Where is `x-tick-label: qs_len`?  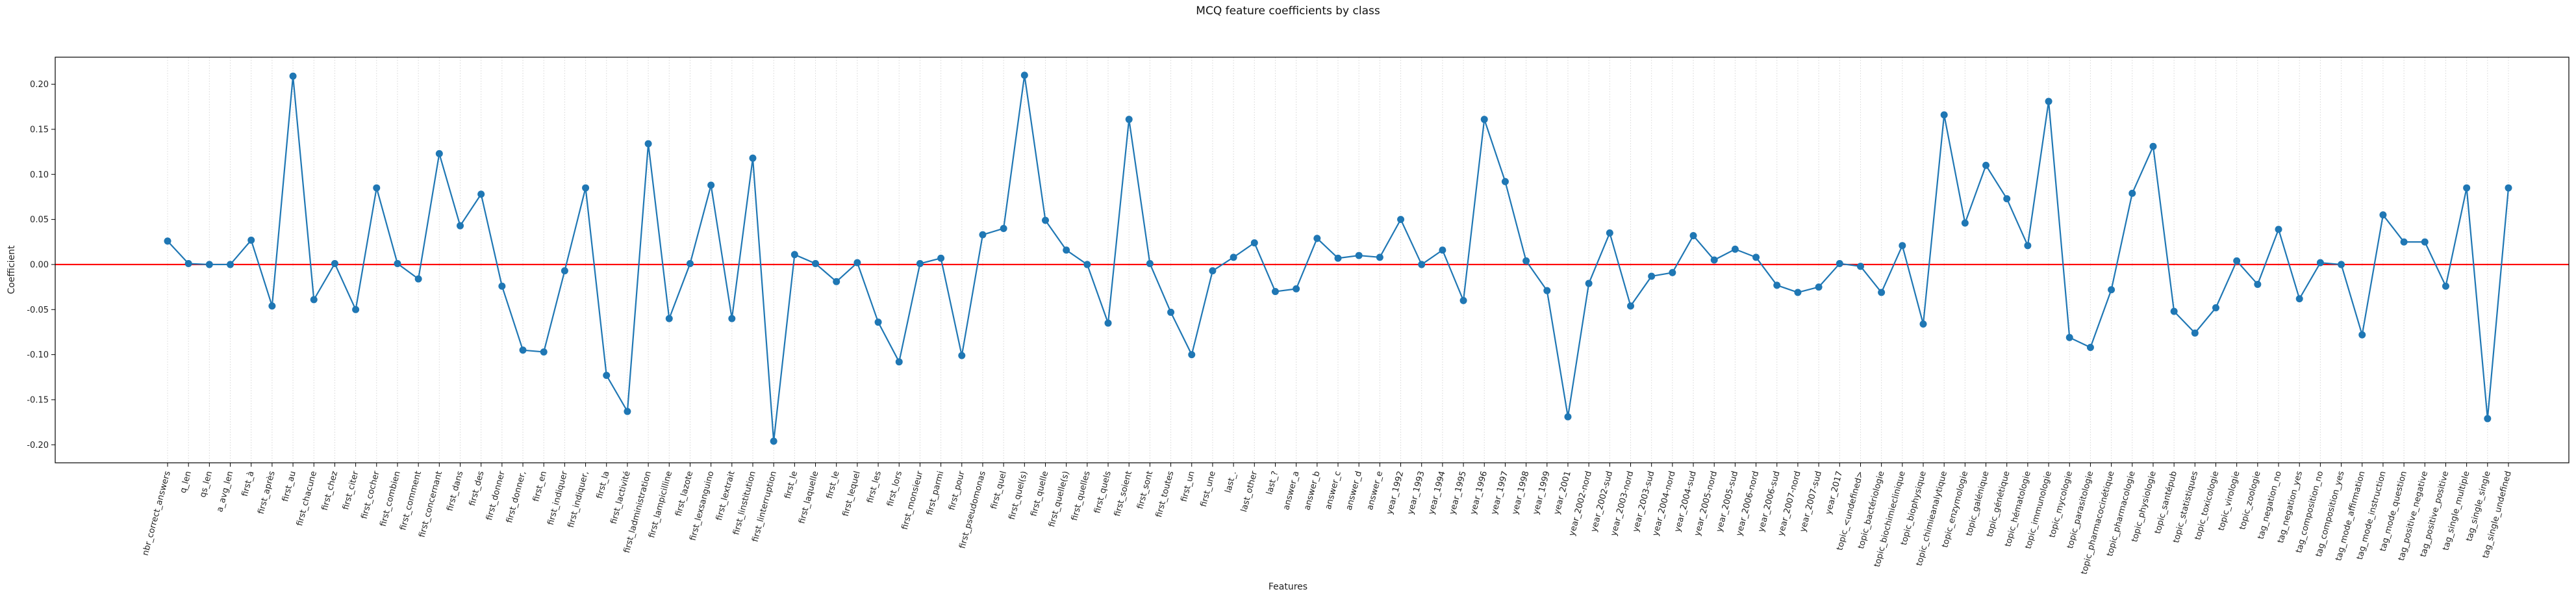 x-tick-label: qs_len is located at coordinates (206, 485).